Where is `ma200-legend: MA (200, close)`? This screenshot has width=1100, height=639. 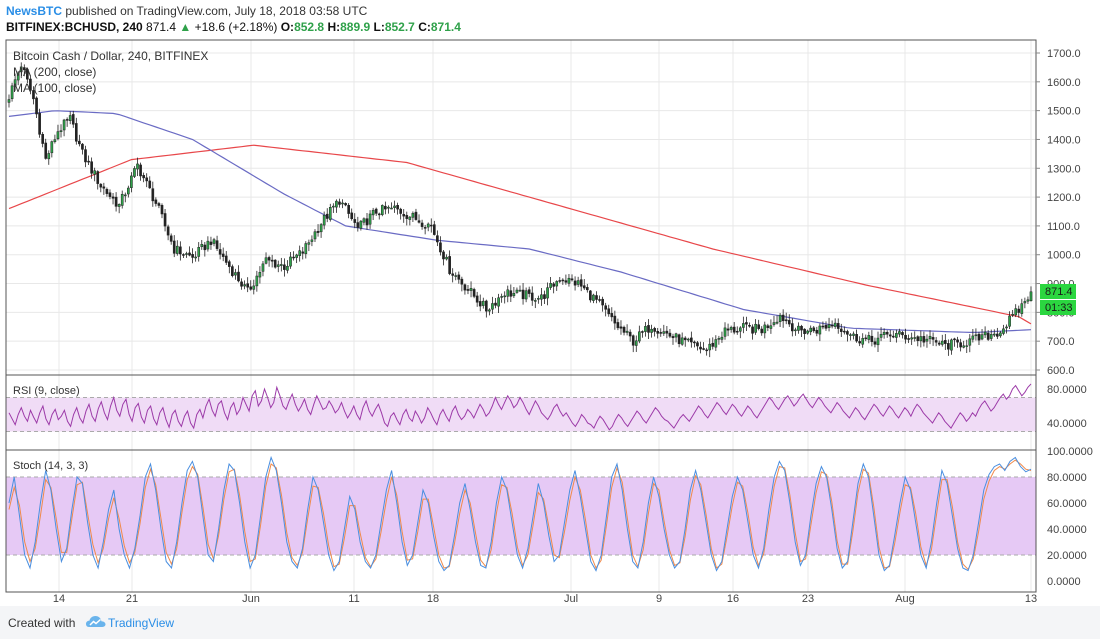 ma200-legend: MA (200, close) is located at coordinates (54, 72).